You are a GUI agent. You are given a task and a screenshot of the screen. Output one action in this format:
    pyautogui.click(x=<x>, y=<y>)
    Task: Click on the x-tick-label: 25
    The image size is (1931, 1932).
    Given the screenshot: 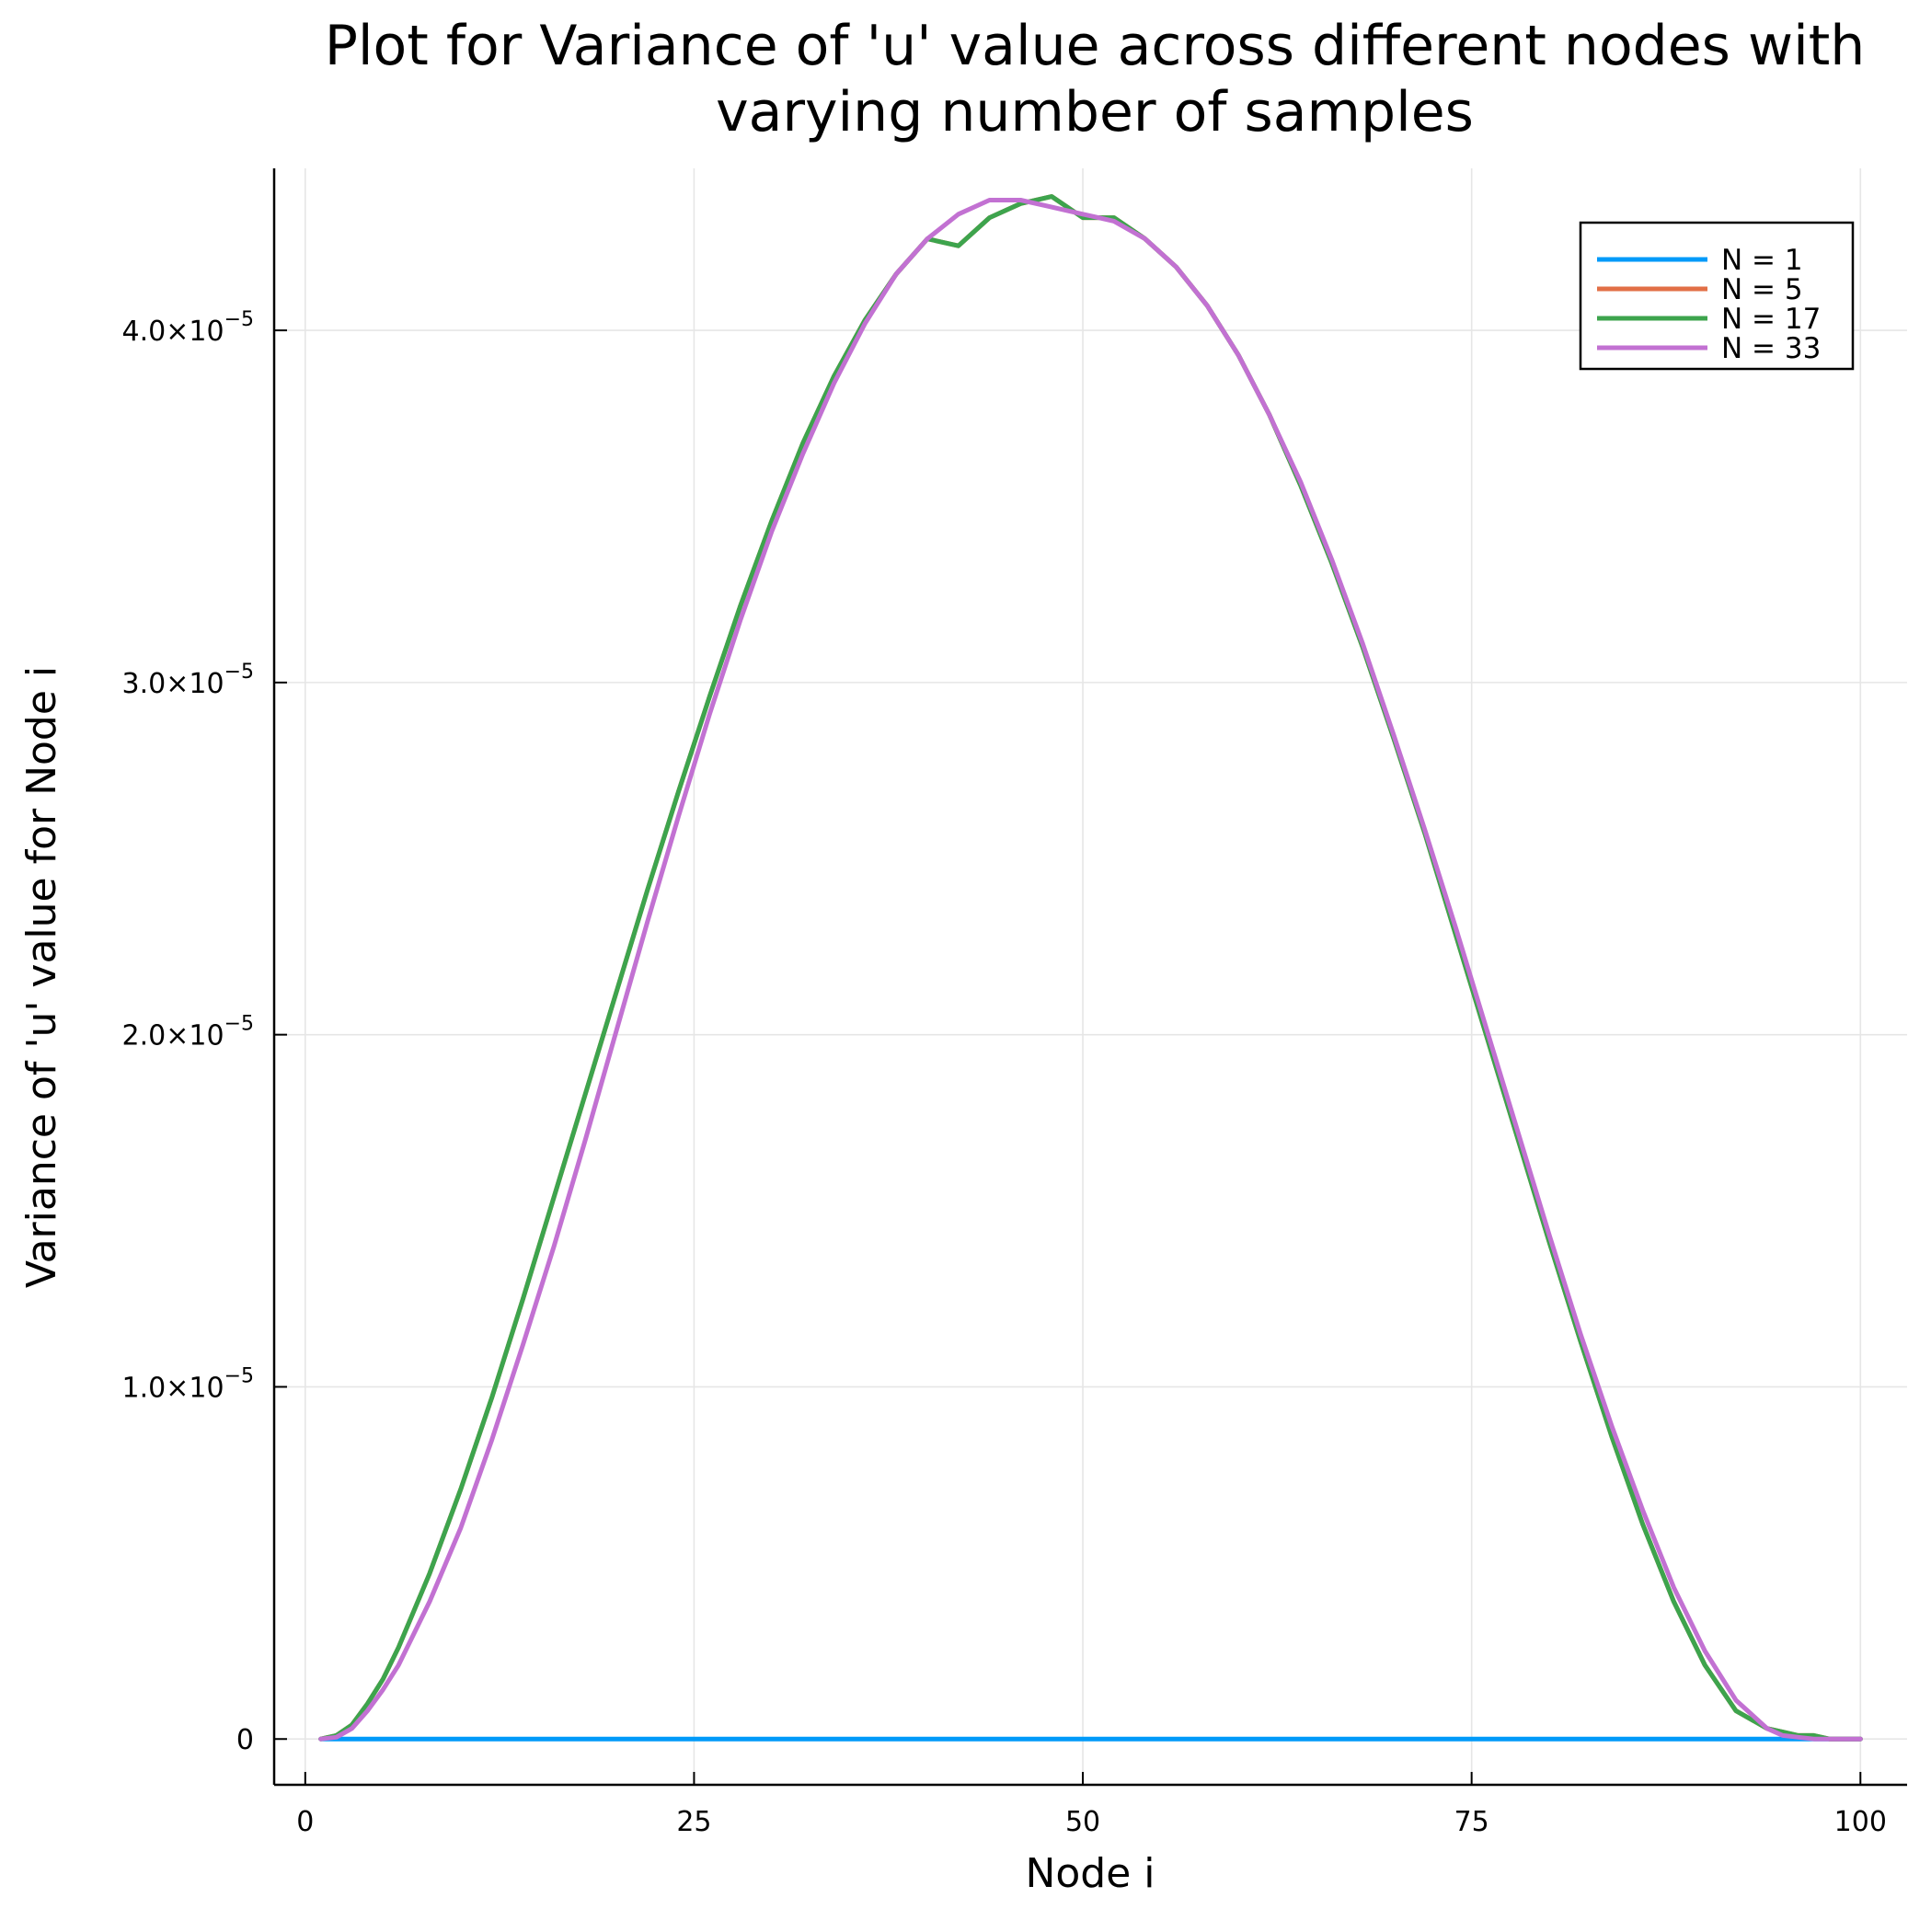 What is the action you would take?
    pyautogui.click(x=693, y=1822)
    